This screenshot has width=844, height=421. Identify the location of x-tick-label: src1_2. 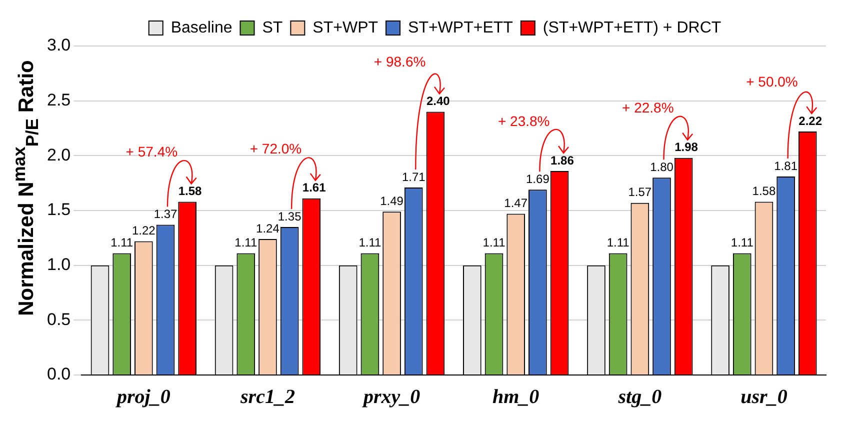
(267, 397).